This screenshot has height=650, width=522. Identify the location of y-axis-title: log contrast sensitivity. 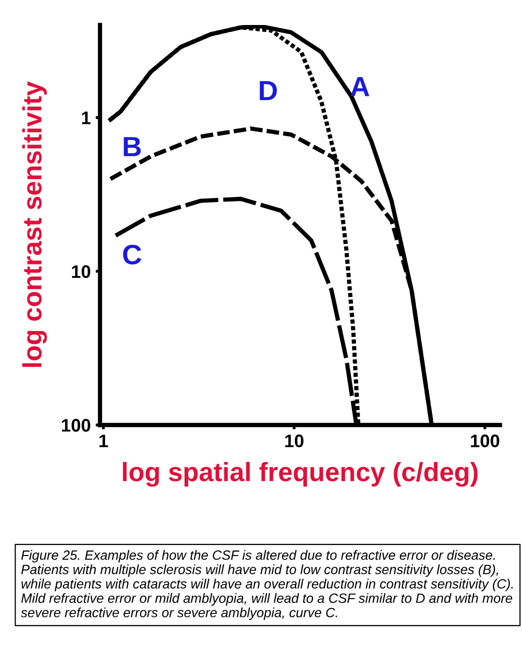
(34, 224).